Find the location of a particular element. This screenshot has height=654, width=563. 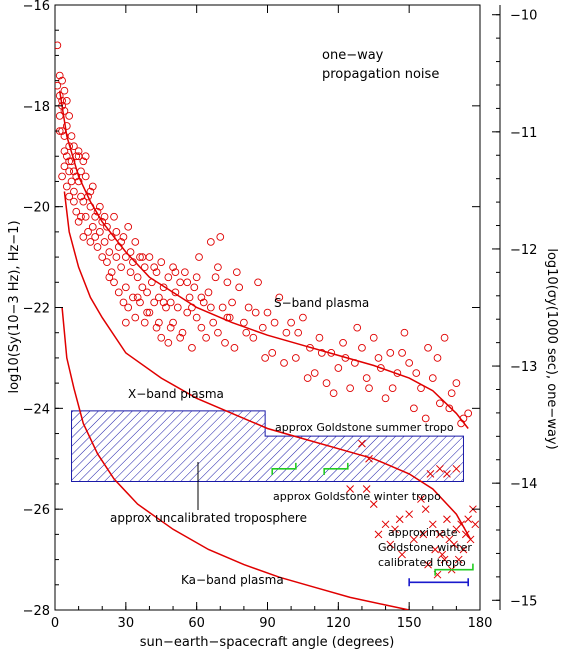

annotation-goldstone-winter: Goldstone winter is located at coordinates (425, 547).